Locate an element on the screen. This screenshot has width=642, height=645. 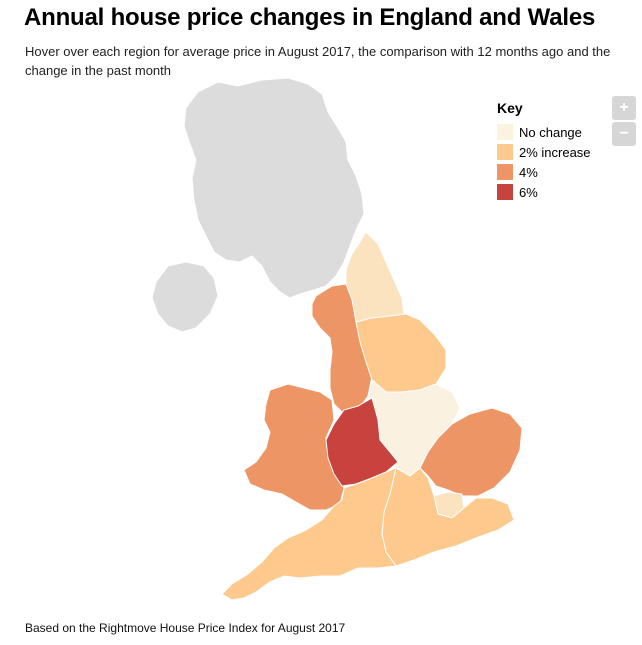
key-item-2-percent: 2% increase is located at coordinates (544, 152).